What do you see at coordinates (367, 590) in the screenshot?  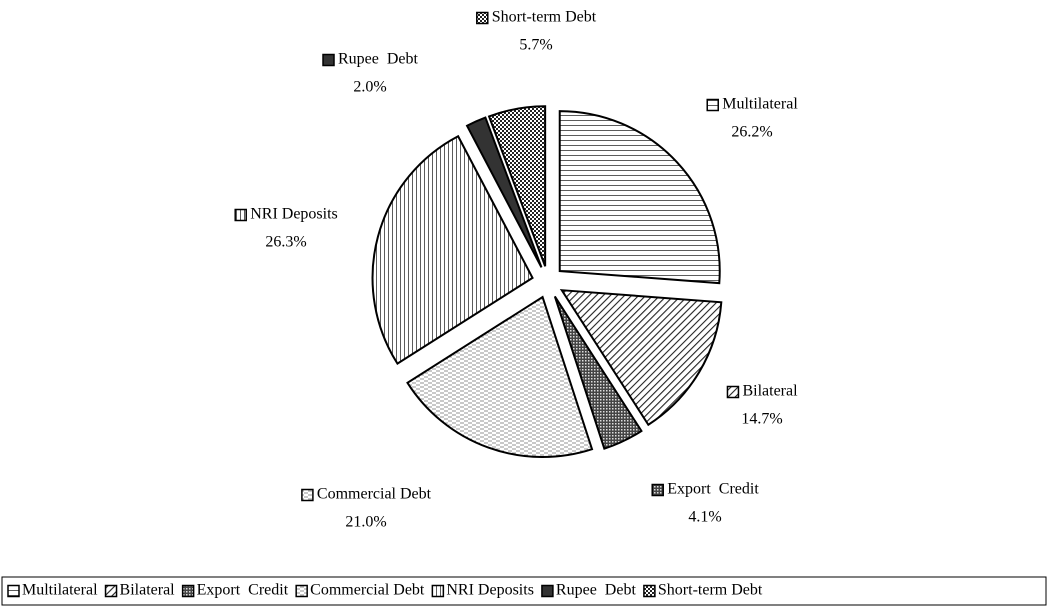 I see `legend-label: Commercial Debt` at bounding box center [367, 590].